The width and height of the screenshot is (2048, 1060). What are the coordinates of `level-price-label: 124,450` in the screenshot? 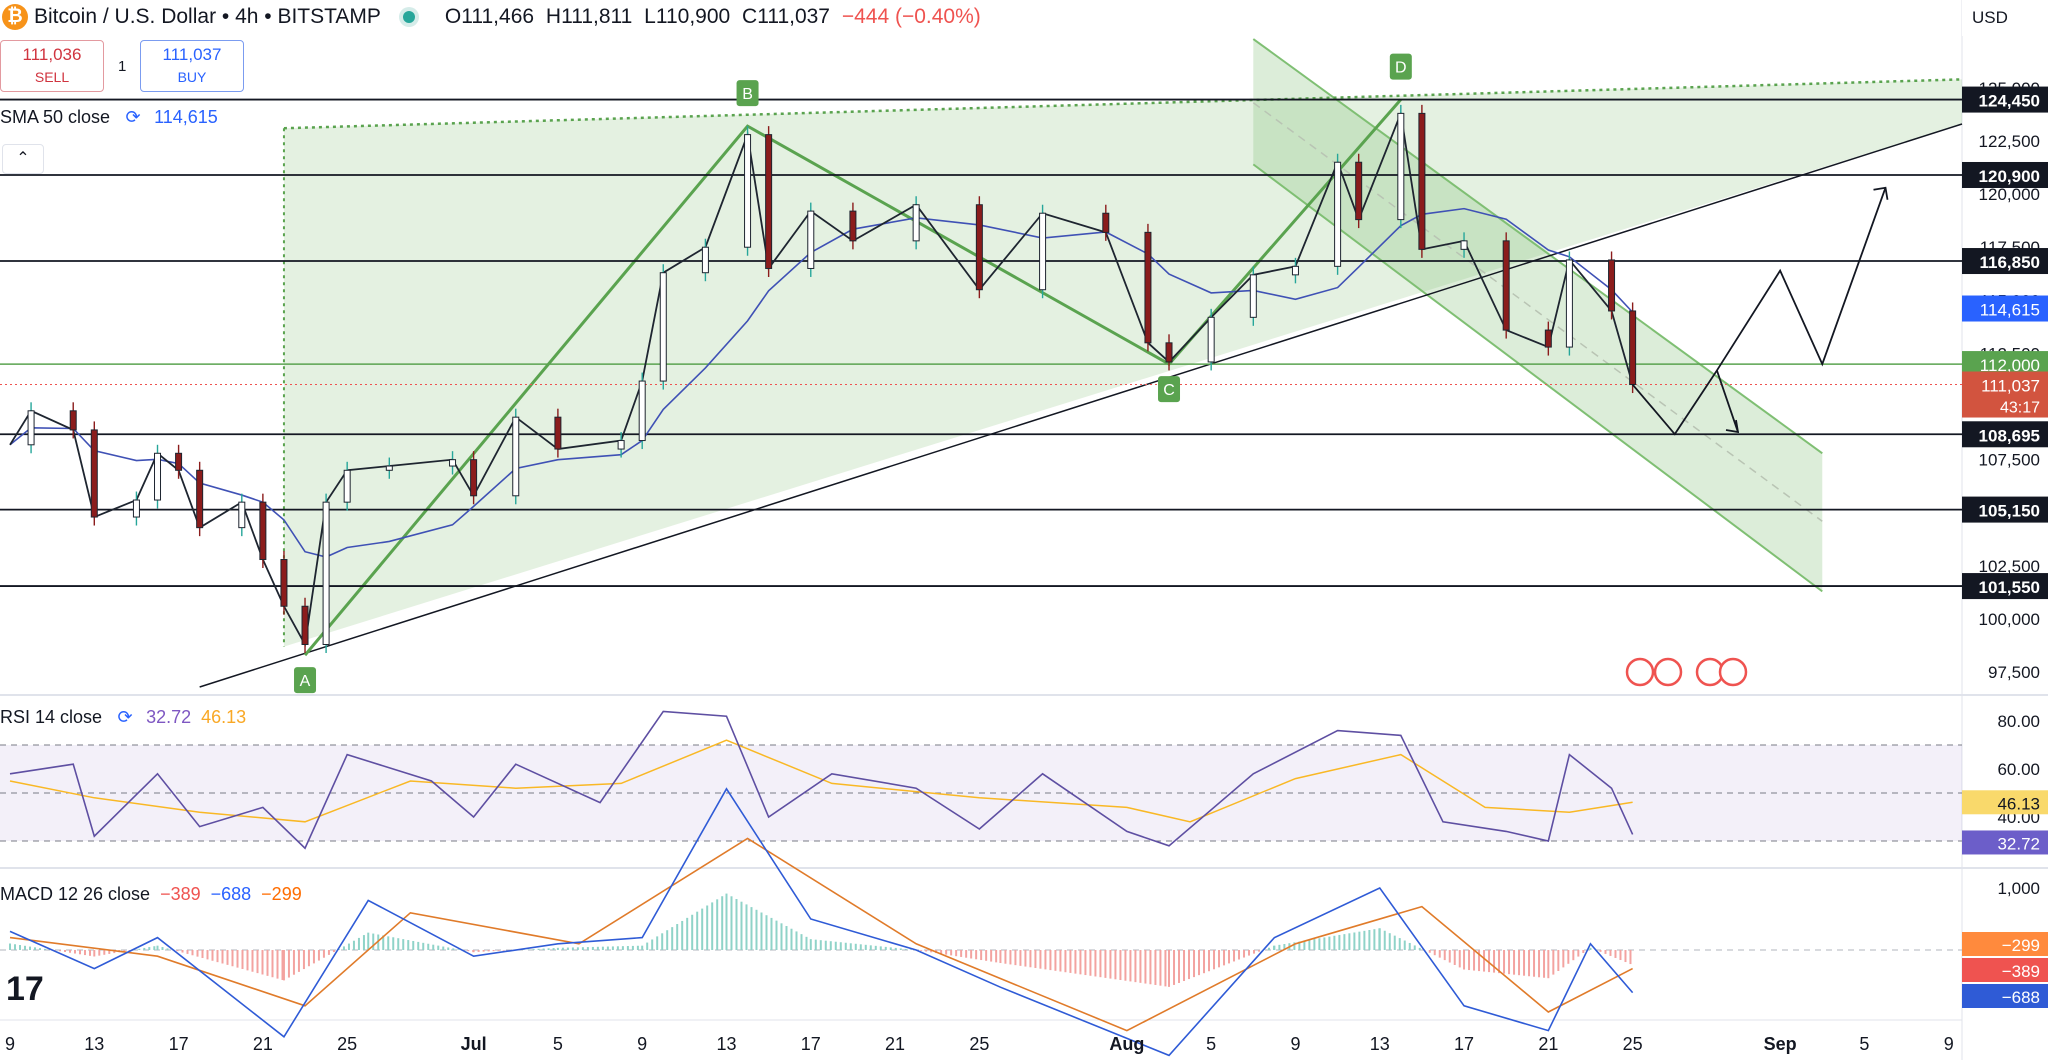 It's located at (2009, 101).